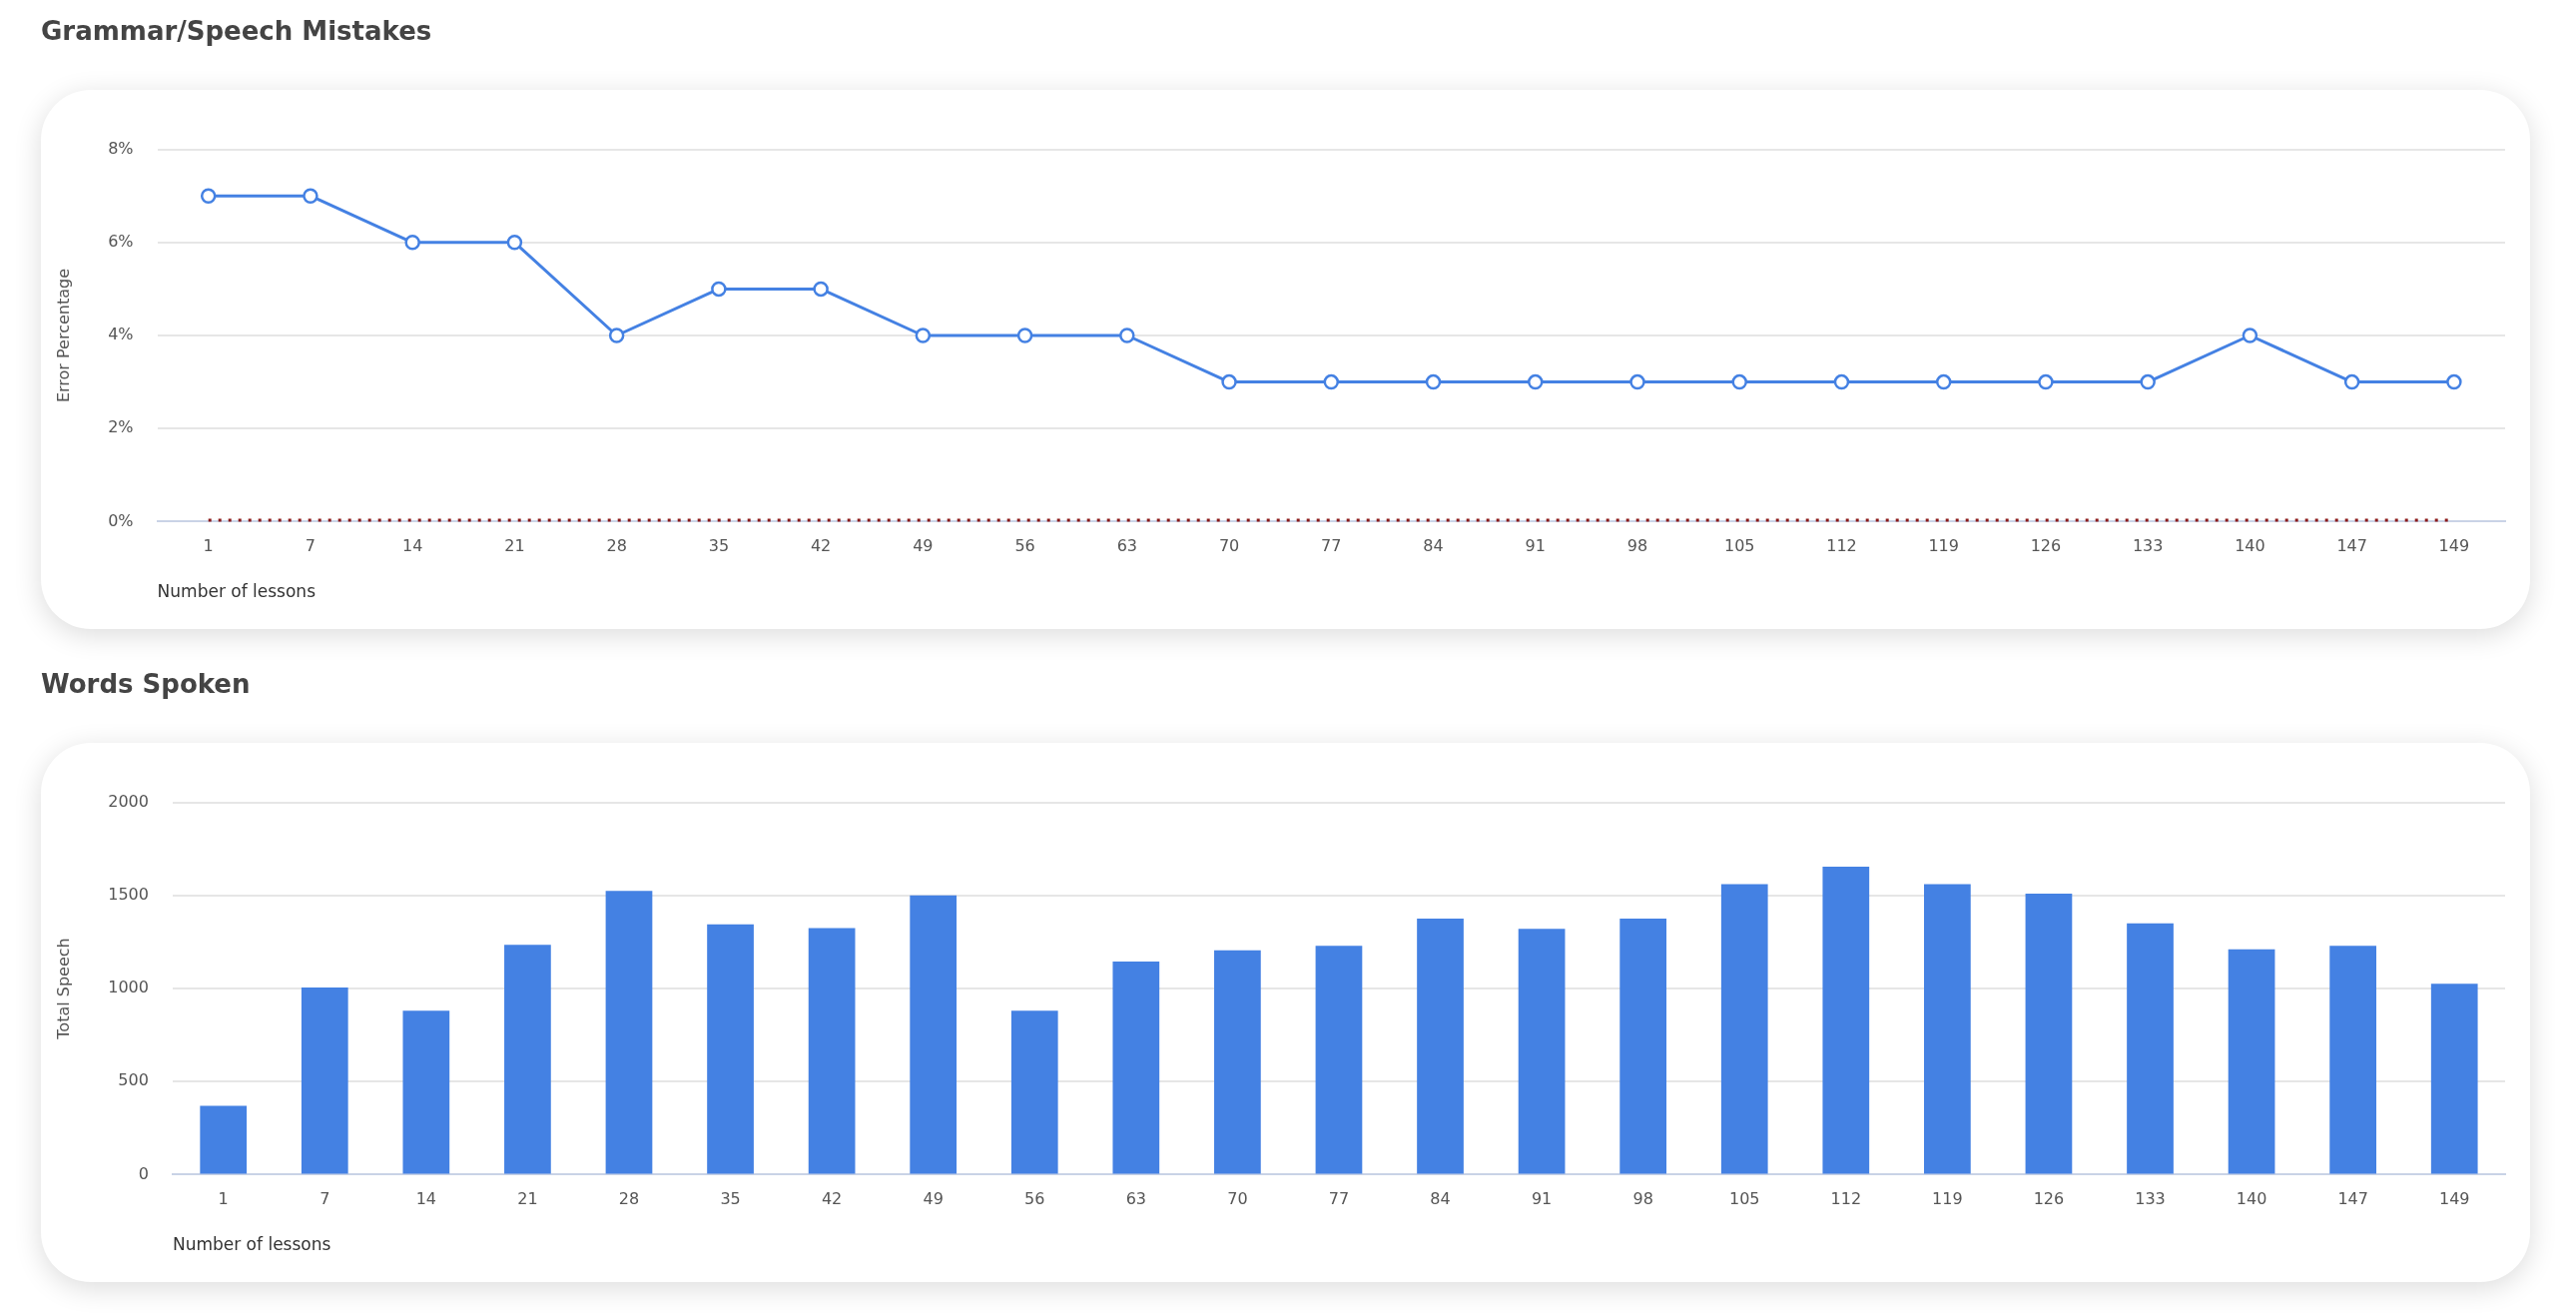 The height and width of the screenshot is (1314, 2576). I want to click on x-tick-label: 28, so click(616, 546).